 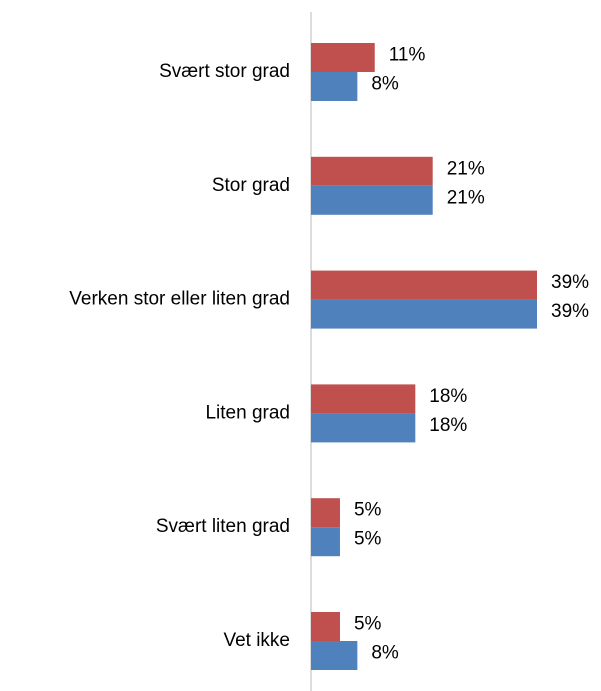 What do you see at coordinates (179, 299) in the screenshot?
I see `y-tick-label: Verken stor eller liten grad` at bounding box center [179, 299].